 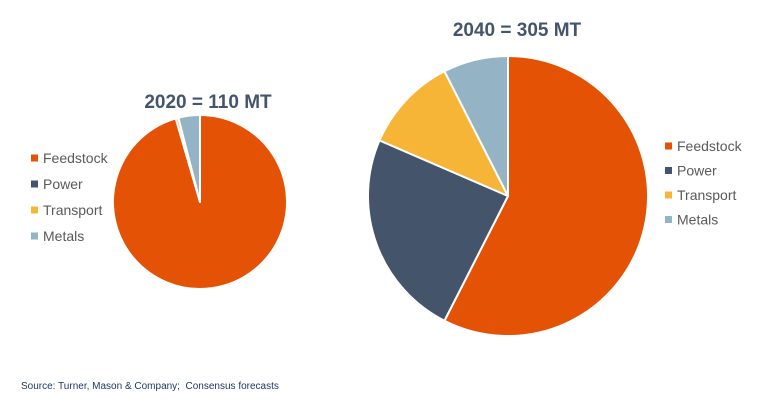 What do you see at coordinates (517, 30) in the screenshot?
I see `chart-title: 2040 = 305 MT` at bounding box center [517, 30].